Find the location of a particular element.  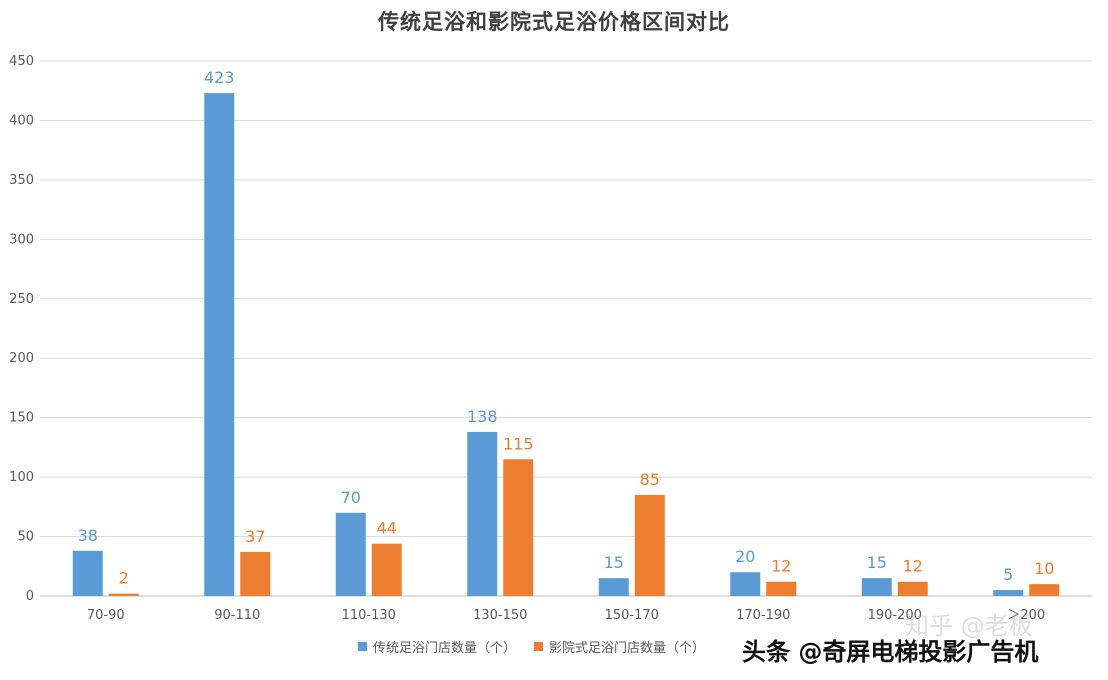

x-tick-label: 190-200 is located at coordinates (895, 615).